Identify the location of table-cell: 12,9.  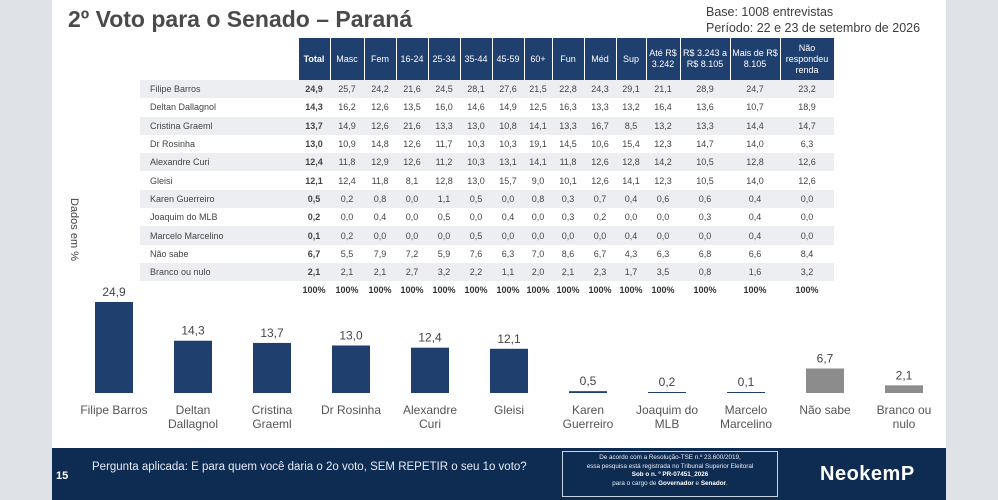
(380, 162).